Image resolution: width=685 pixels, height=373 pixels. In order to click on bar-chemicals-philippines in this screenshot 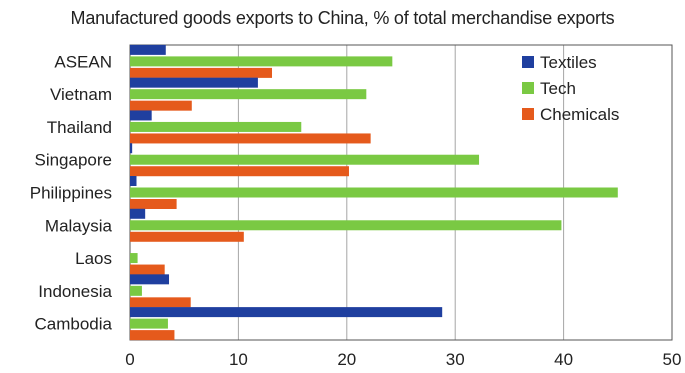, I will do `click(153, 204)`.